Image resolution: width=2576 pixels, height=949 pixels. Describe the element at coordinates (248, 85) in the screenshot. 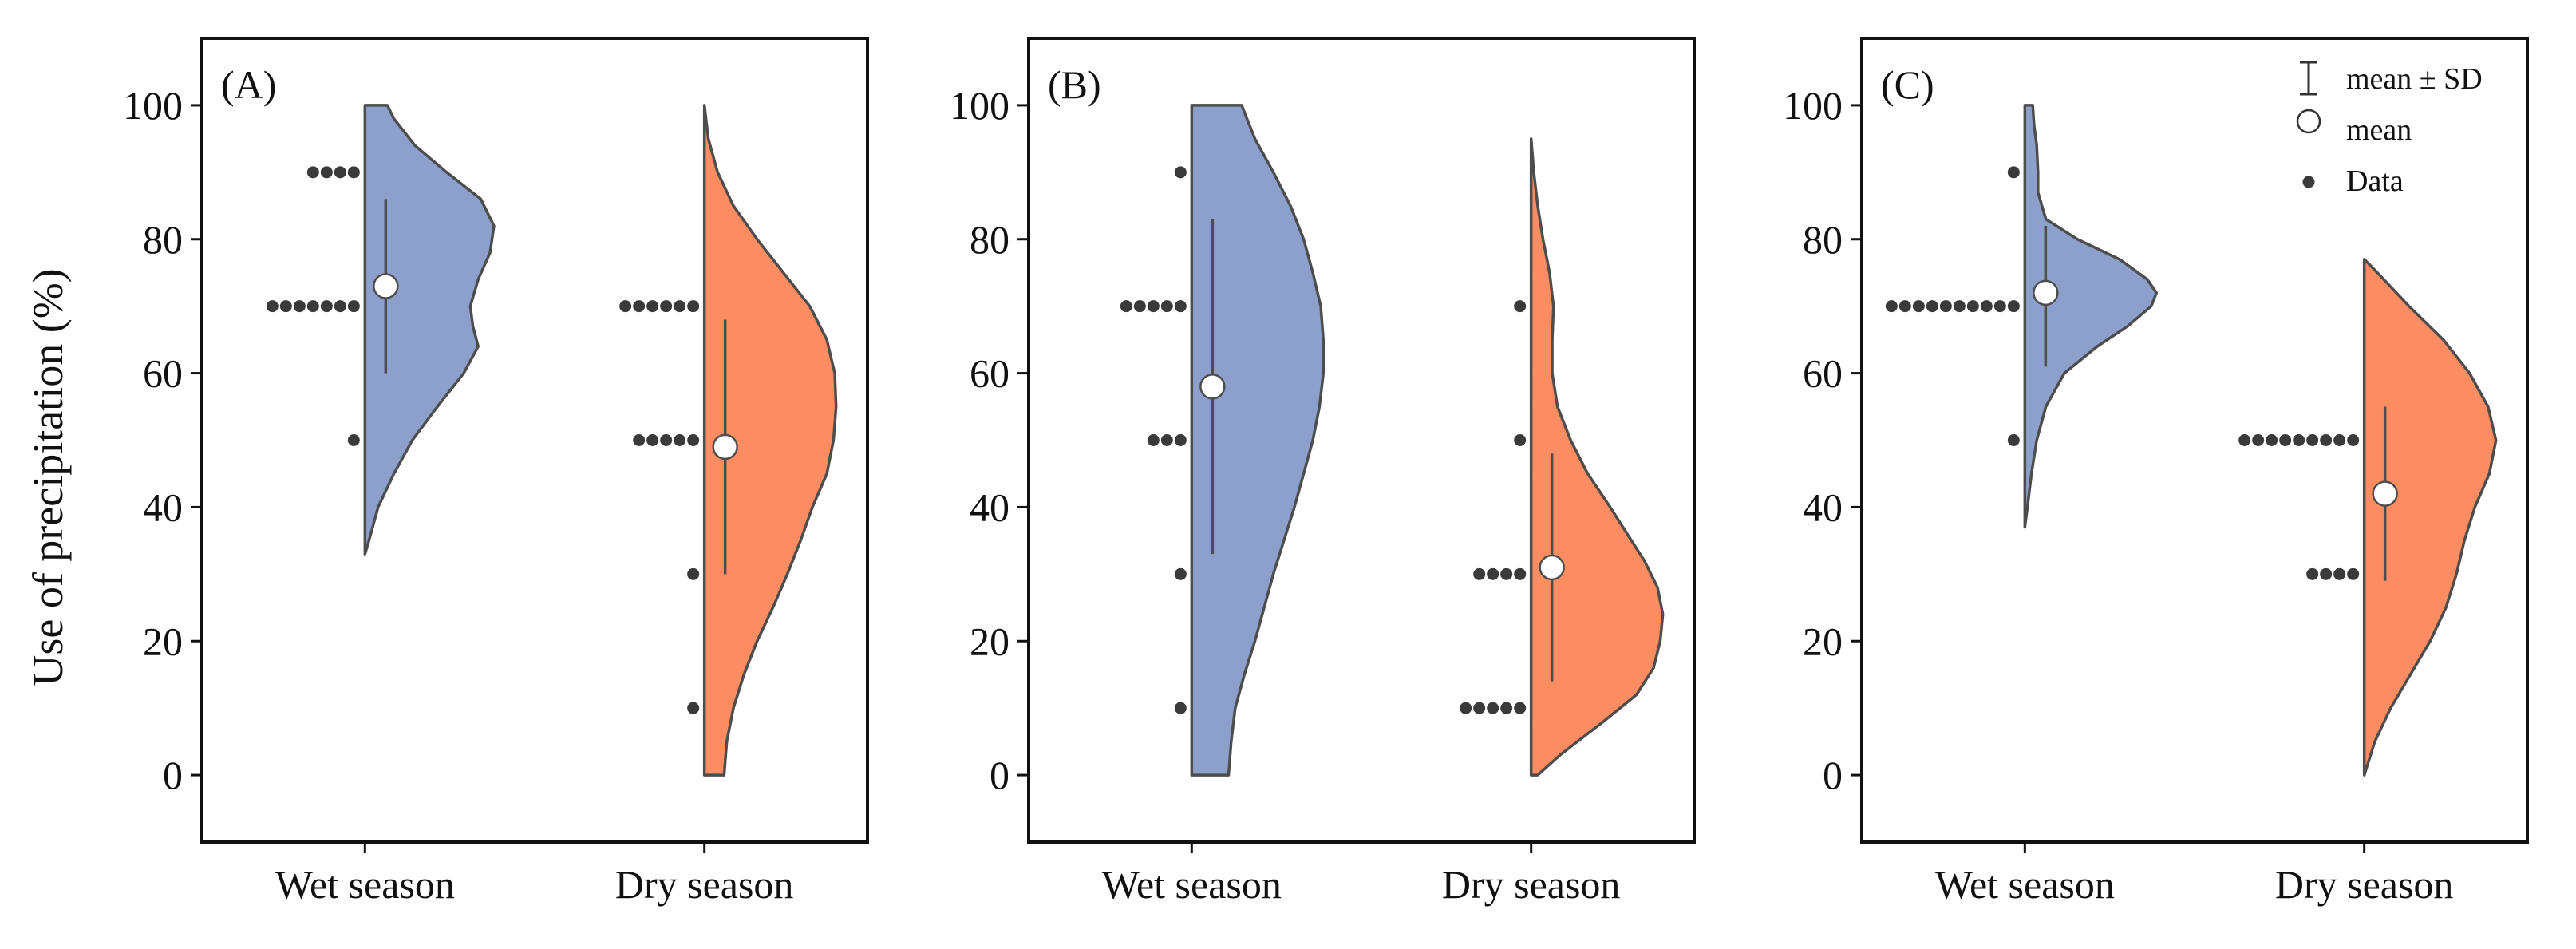

I see `panel-label: (A)` at that location.